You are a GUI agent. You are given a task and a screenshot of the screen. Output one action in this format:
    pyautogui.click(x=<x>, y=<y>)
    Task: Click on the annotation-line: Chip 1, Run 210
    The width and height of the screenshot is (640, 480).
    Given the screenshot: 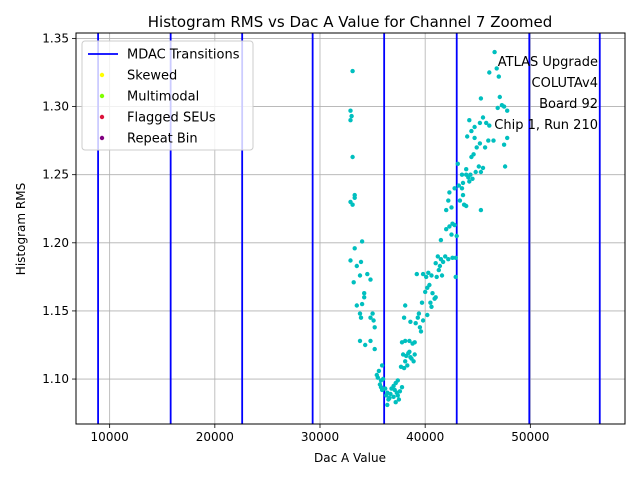 What is the action you would take?
    pyautogui.click(x=546, y=125)
    